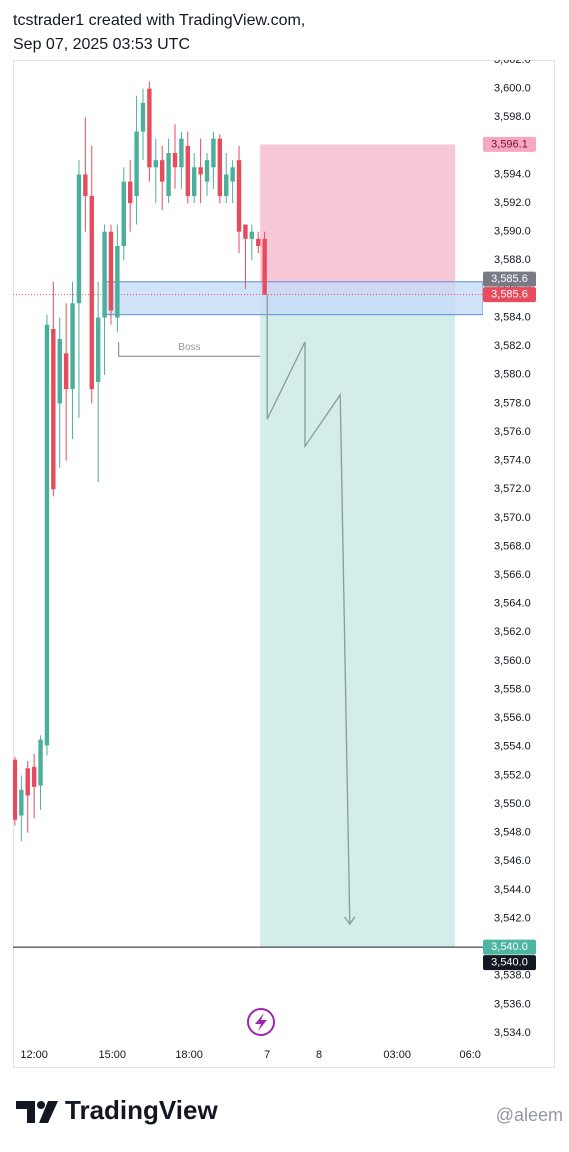 Image resolution: width=569 pixels, height=1152 pixels. I want to click on x-tick-label: 06:0, so click(469, 1055).